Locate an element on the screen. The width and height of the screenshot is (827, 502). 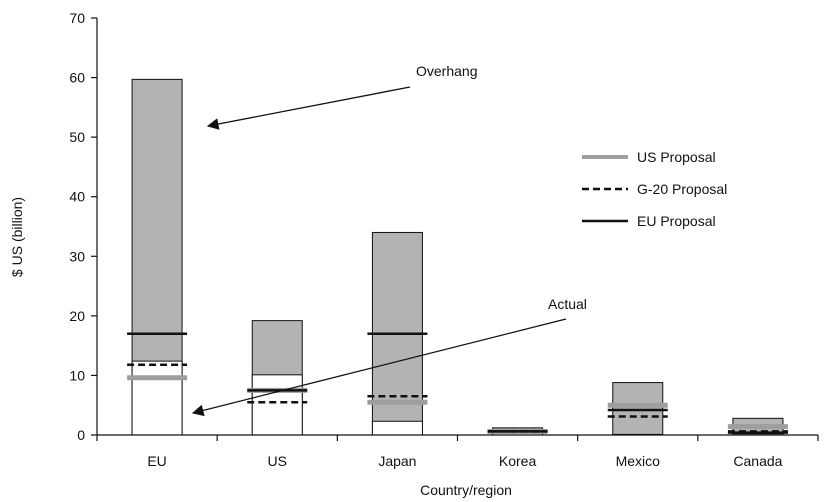
y-tick-label: 40 is located at coordinates (77, 197).